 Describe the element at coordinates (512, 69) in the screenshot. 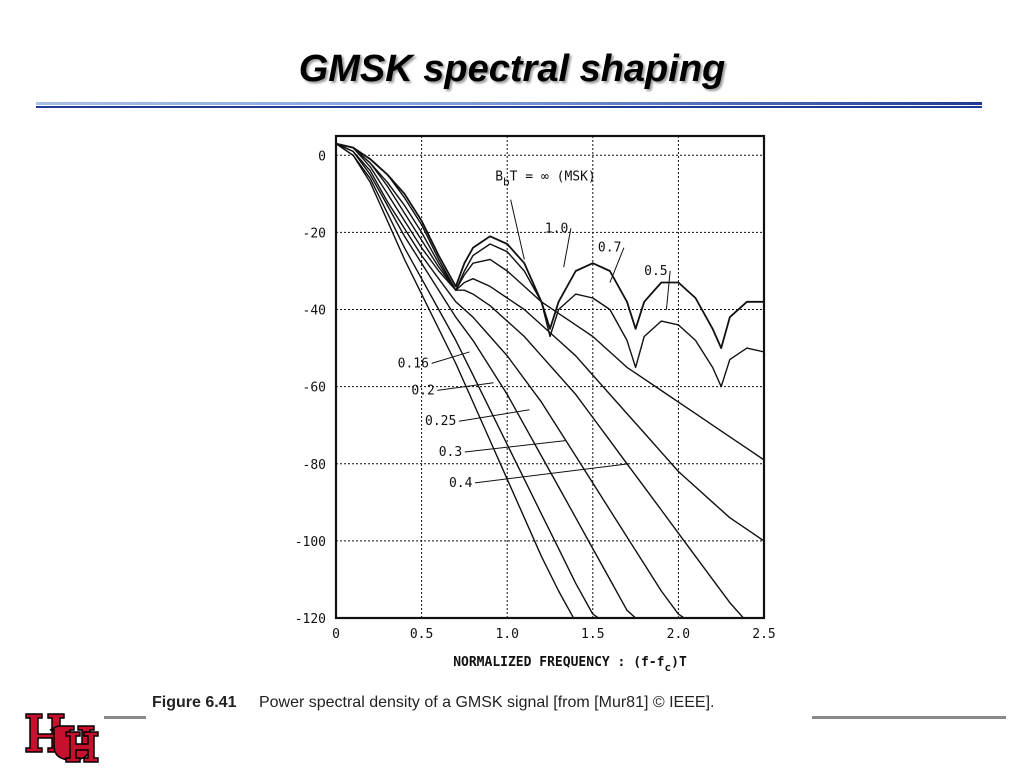

I see `slide-title: GMSK spectral shaping` at that location.